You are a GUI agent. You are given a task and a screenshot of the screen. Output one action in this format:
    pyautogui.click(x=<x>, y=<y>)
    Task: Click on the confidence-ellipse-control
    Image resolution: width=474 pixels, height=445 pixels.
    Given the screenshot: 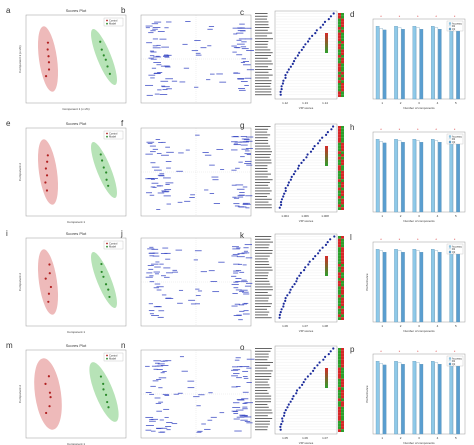 What is the action you would take?
    pyautogui.click(x=48, y=59)
    